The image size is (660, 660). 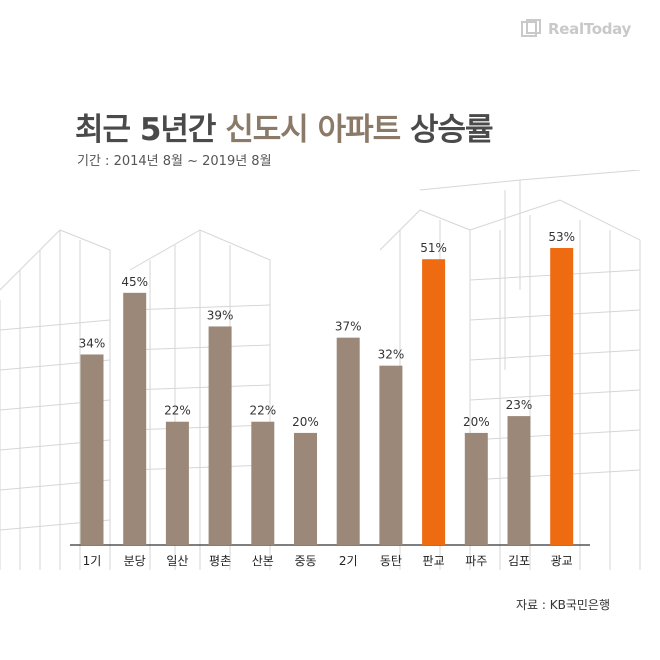 I want to click on x-tick-label: 분당, so click(x=135, y=561).